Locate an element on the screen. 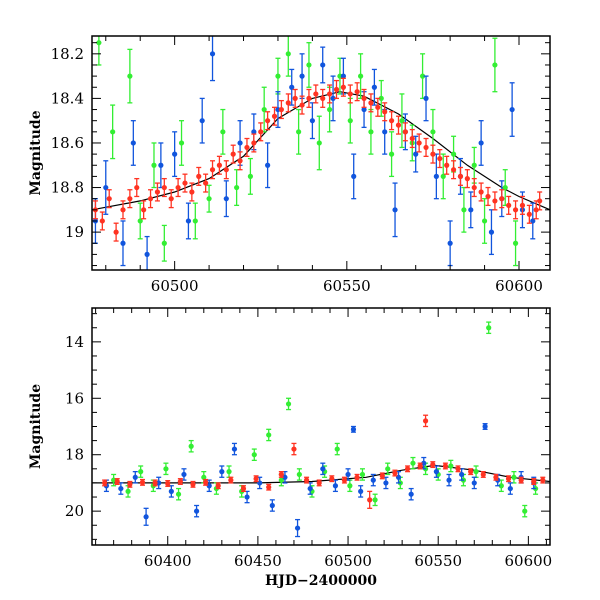  y-tick-label: 18.2 is located at coordinates (67, 54).